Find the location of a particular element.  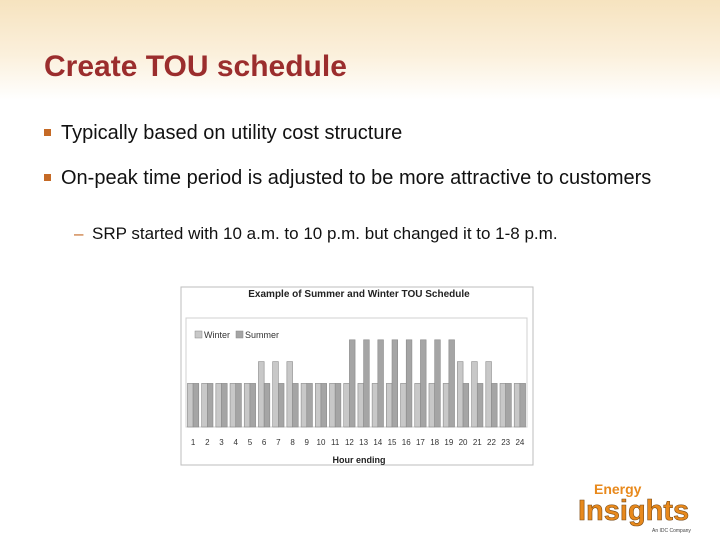

x-tick-label: 19 is located at coordinates (448, 442).